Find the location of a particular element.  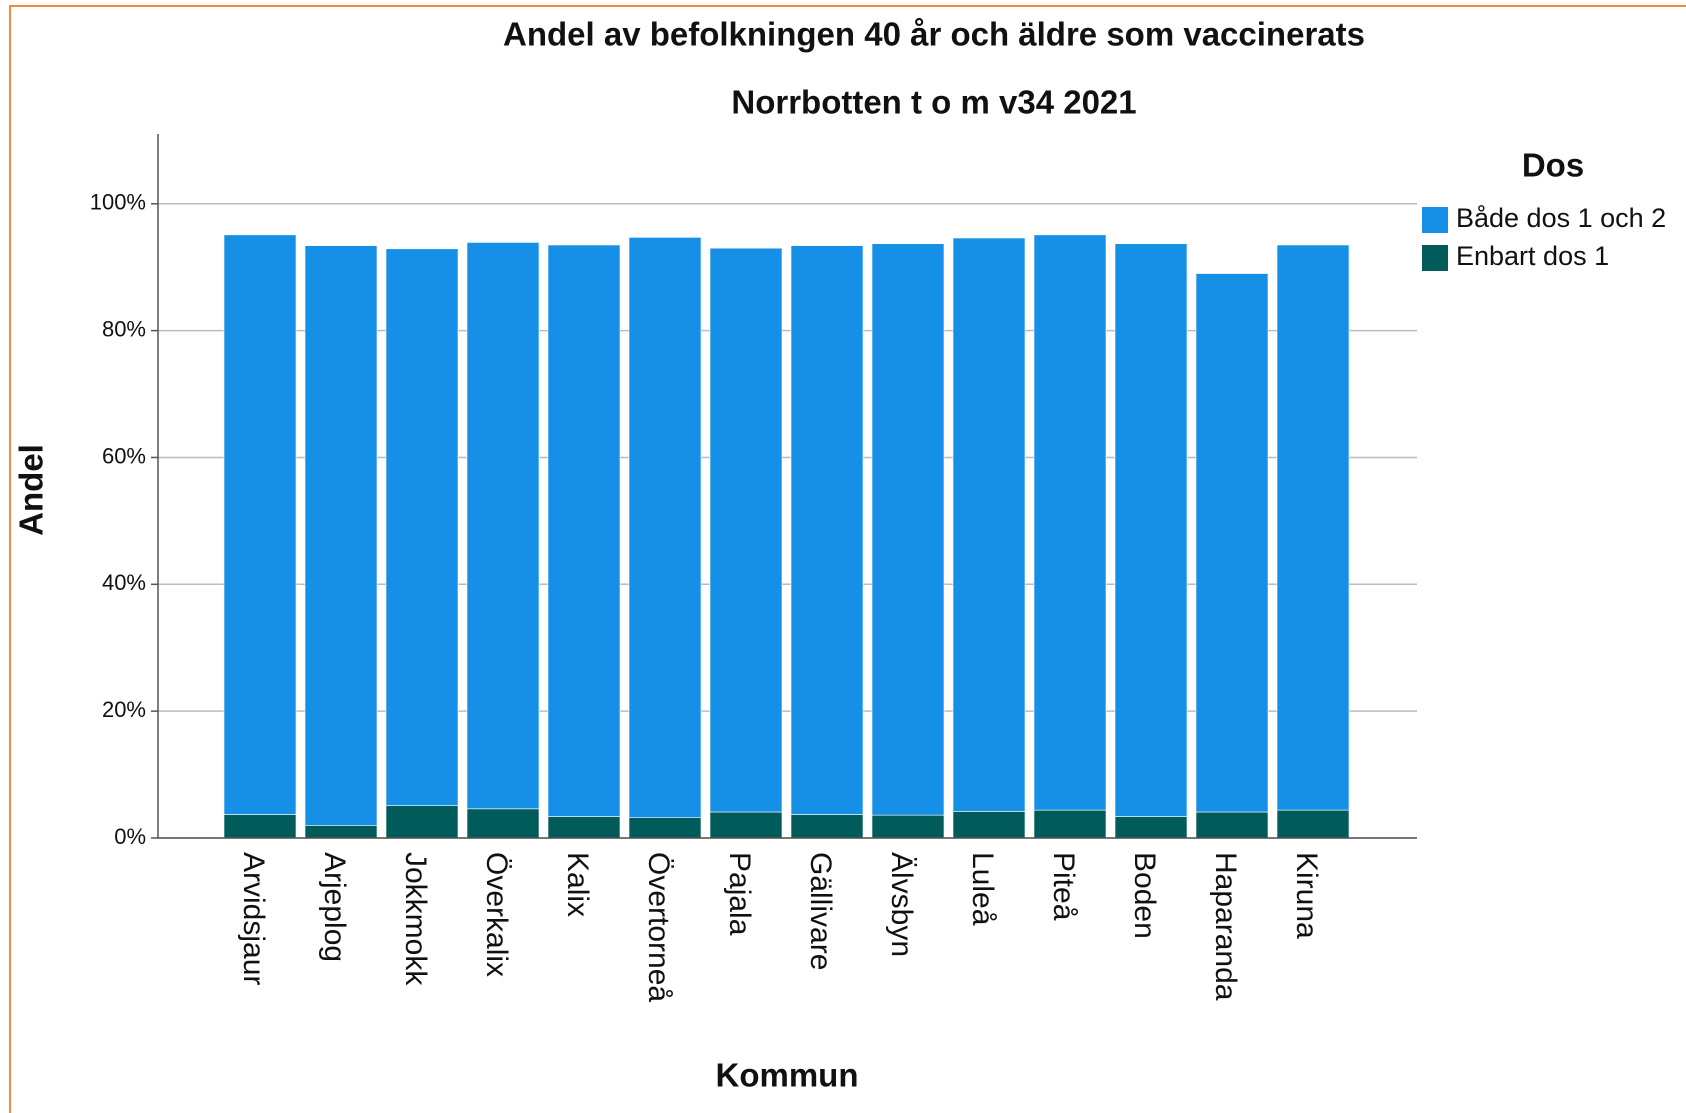

legend-label: Både dos 1 och 2 is located at coordinates (1561, 218).